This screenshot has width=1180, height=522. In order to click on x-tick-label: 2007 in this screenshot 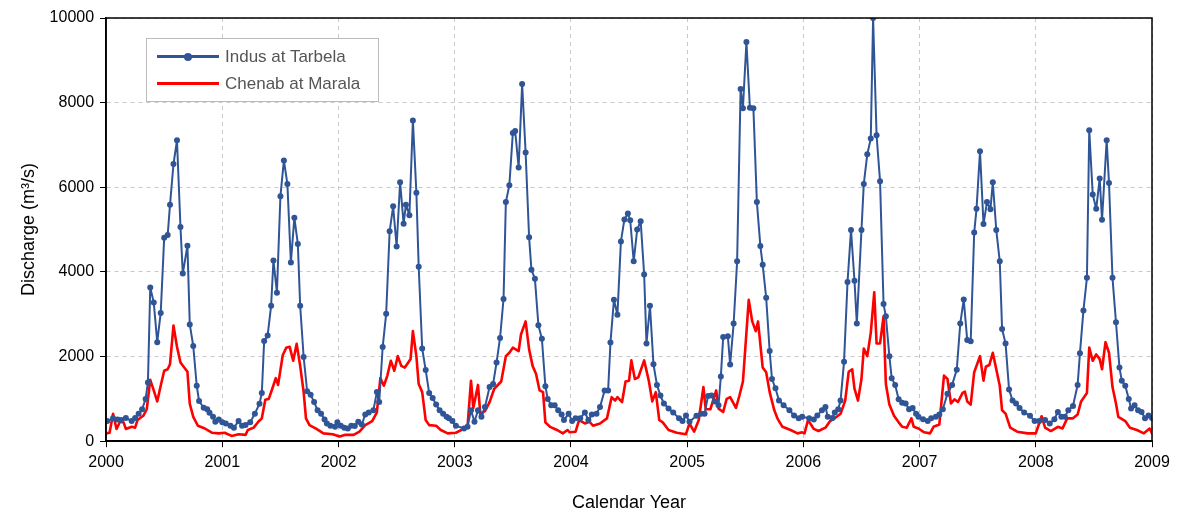, I will do `click(919, 462)`.